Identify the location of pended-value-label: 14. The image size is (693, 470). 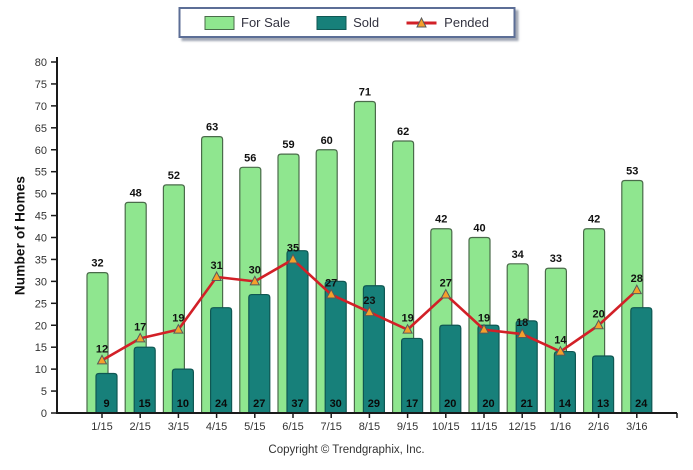
(560, 341).